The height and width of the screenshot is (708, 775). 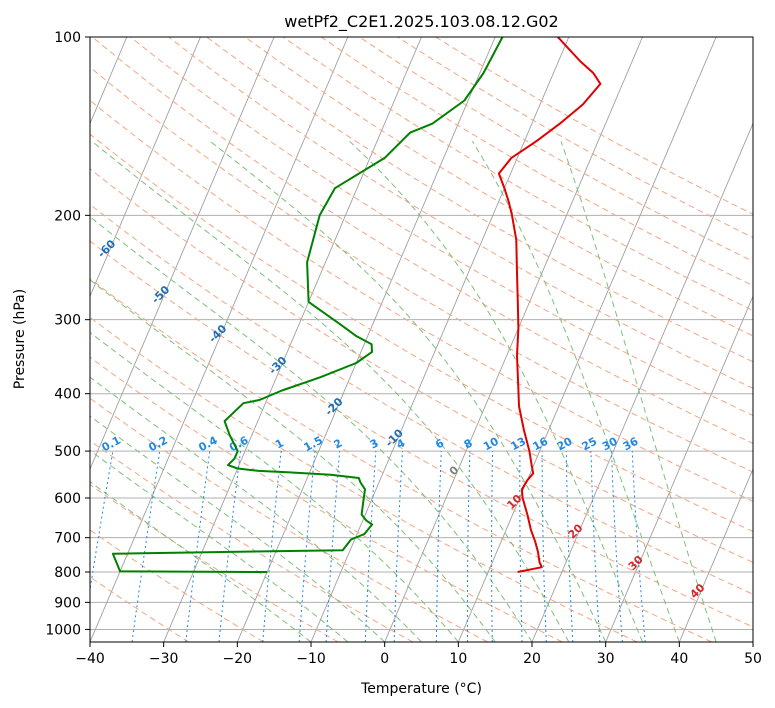 What do you see at coordinates (311, 659) in the screenshot?
I see `x-tick-label: −10` at bounding box center [311, 659].